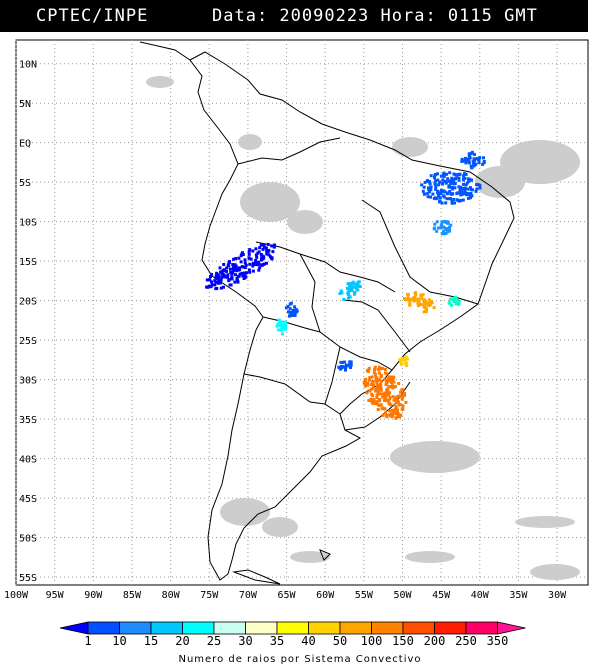  Describe the element at coordinates (28, 420) in the screenshot. I see `latitude-label: 35S` at that location.